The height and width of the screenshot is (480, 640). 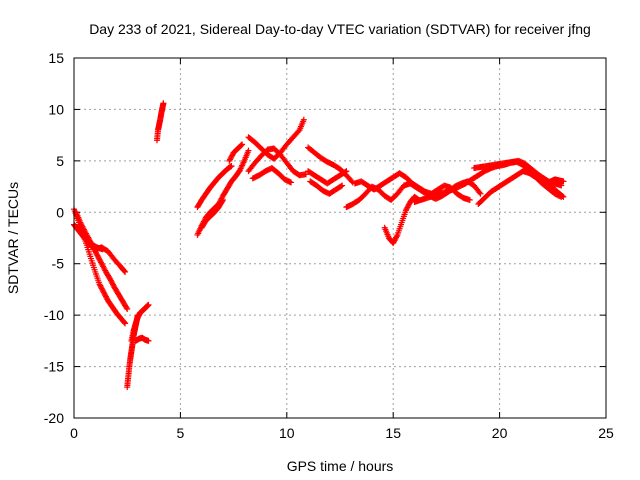 I want to click on y-tick-label: 5, so click(x=60, y=161).